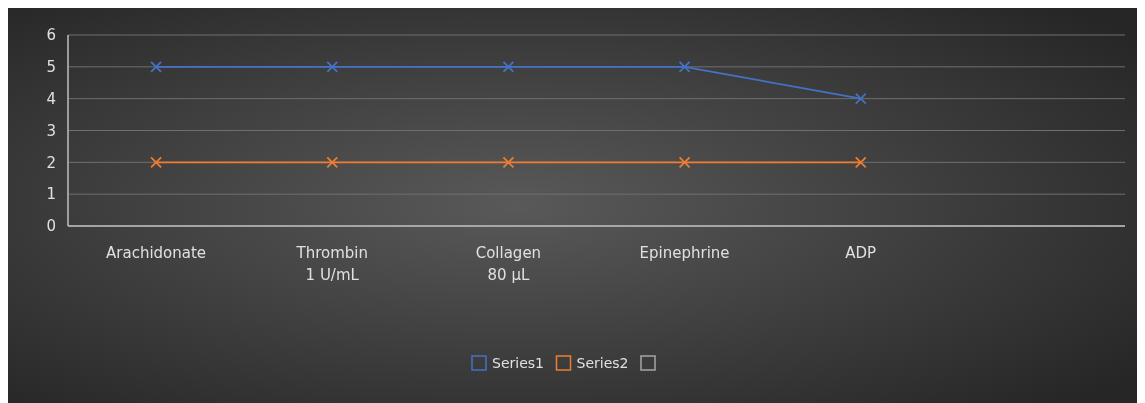 The image size is (1145, 403). What do you see at coordinates (51, 194) in the screenshot?
I see `y-tick-label: 1` at bounding box center [51, 194].